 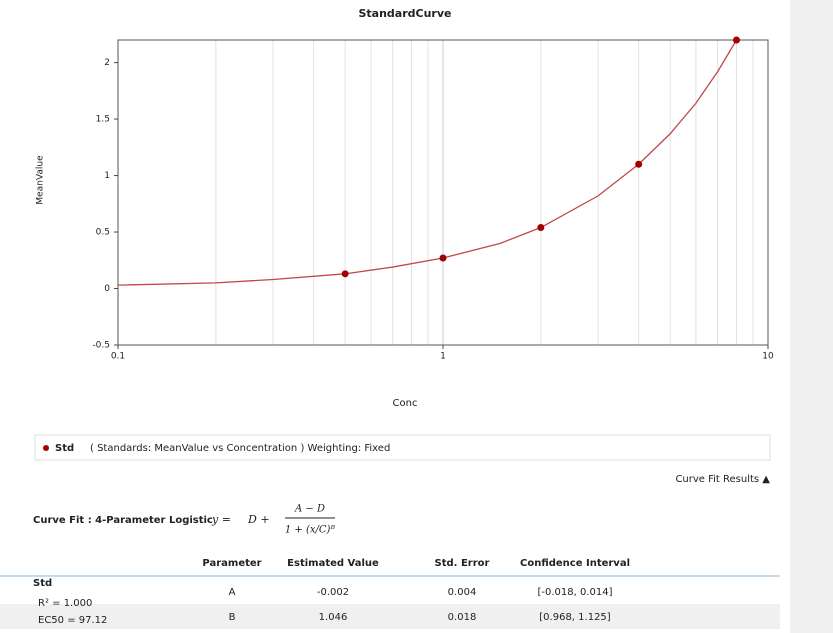 I want to click on table-cell: A, so click(x=232, y=592).